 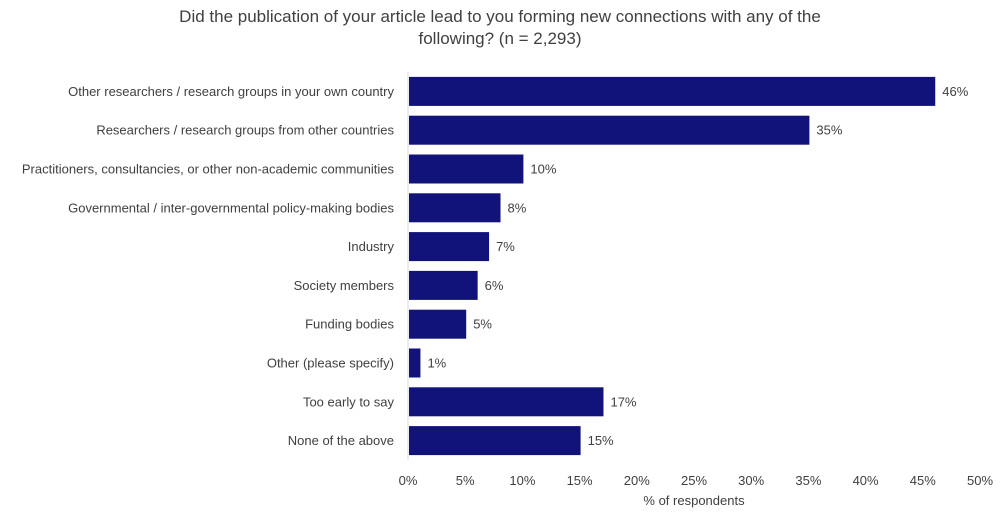 I want to click on value-label: 35%, so click(x=829, y=130).